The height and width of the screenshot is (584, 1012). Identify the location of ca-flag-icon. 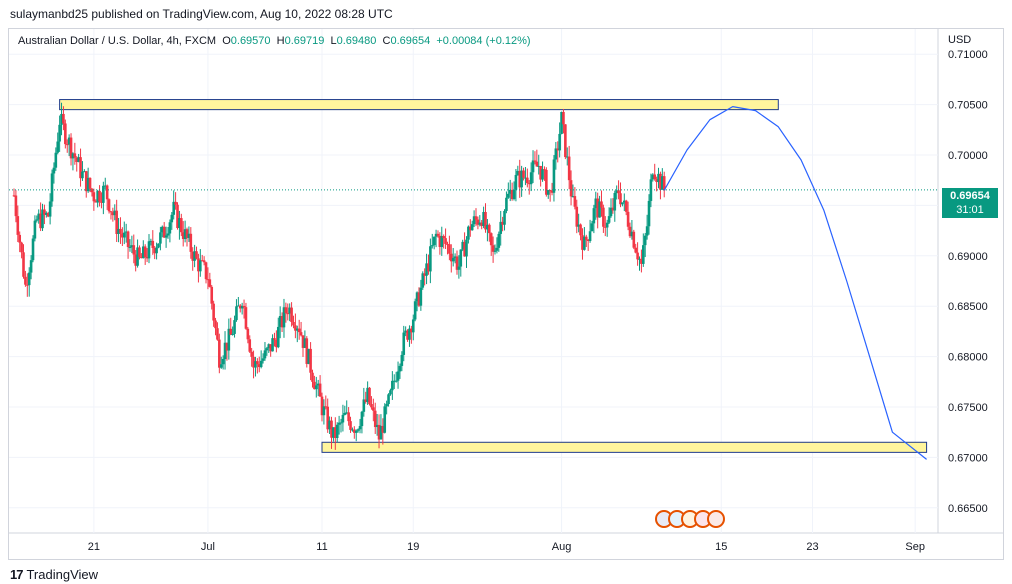
(716, 519).